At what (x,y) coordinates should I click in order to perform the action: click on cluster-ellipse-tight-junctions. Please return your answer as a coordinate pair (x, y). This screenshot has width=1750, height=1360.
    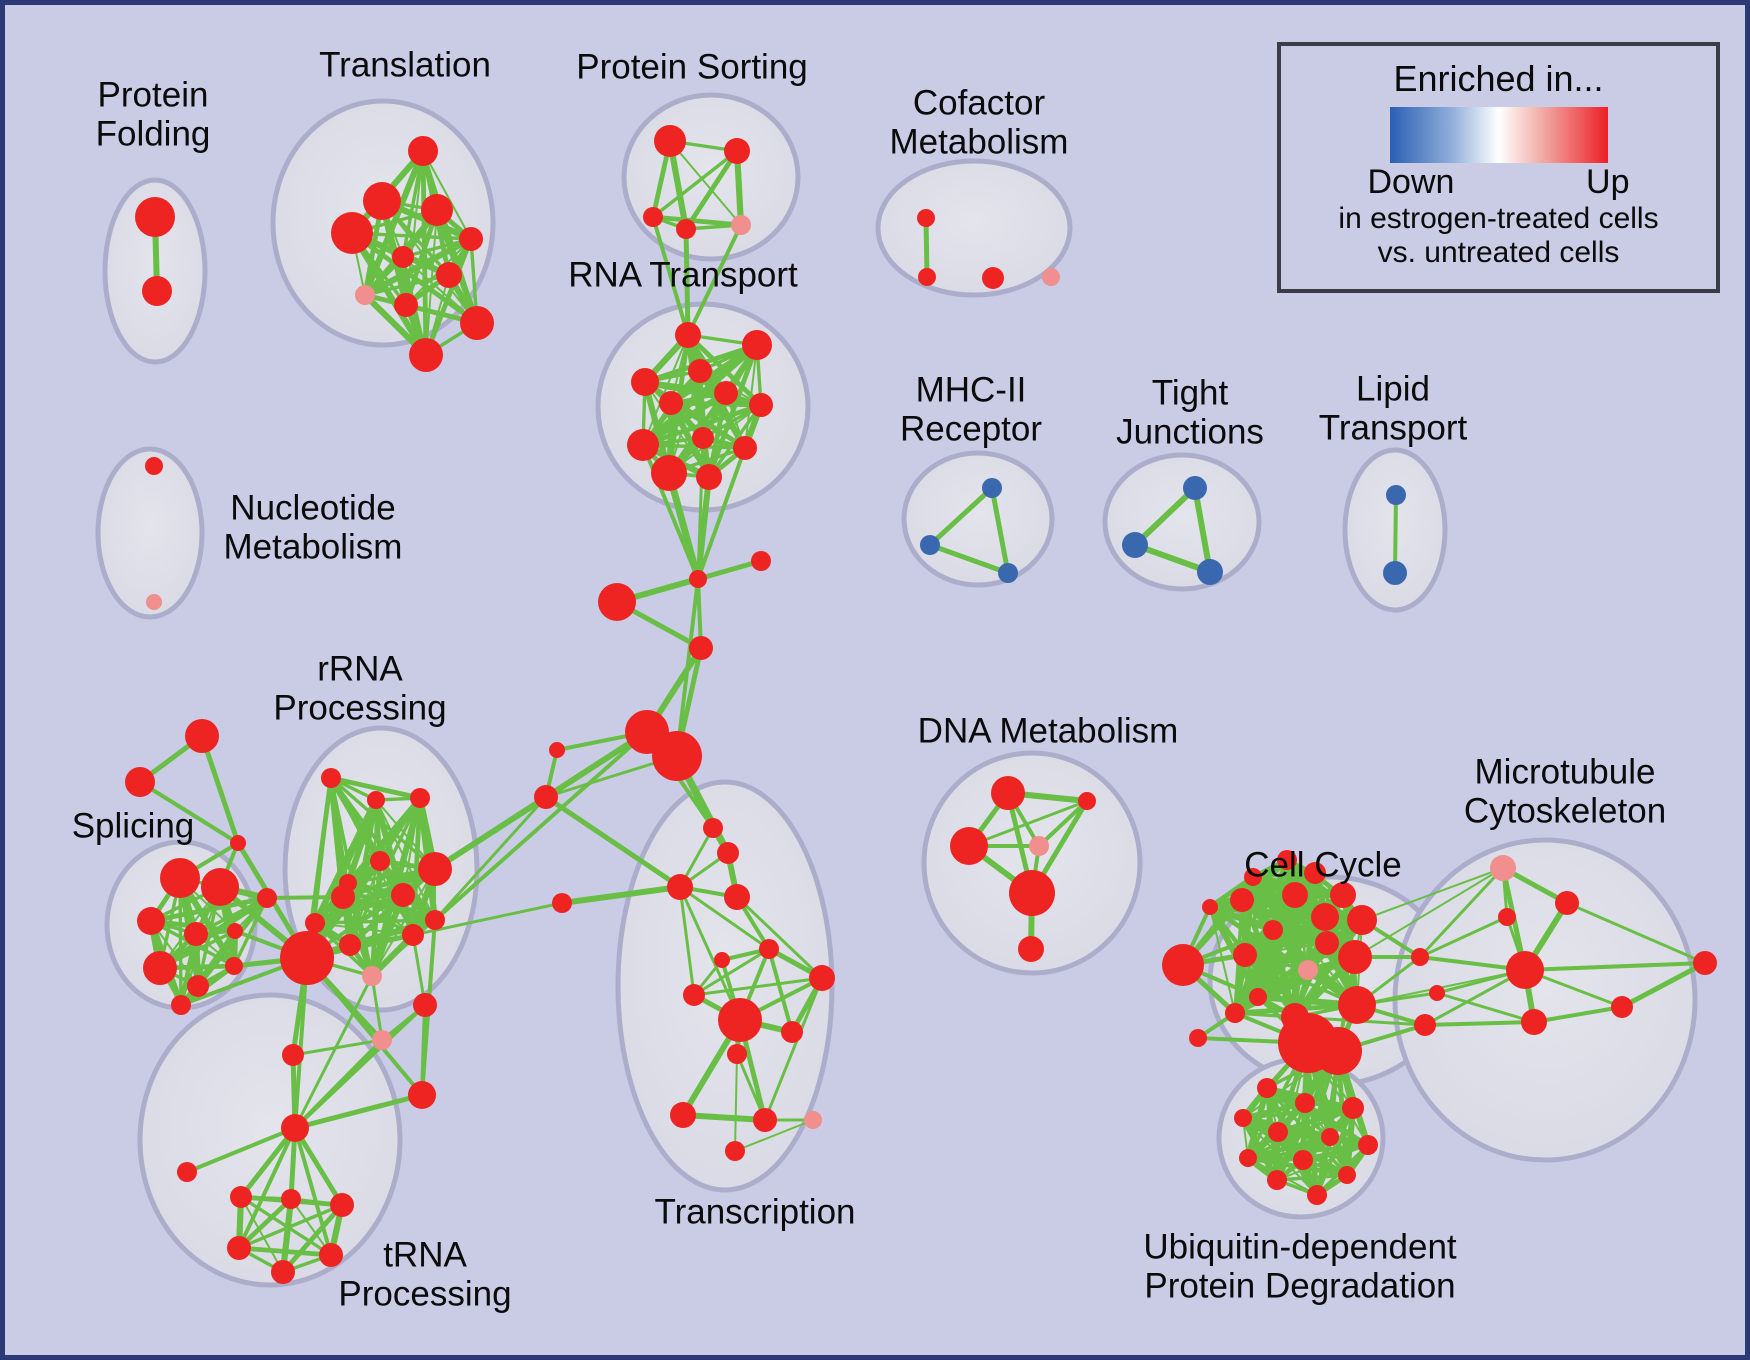
    Looking at the image, I should click on (1182, 522).